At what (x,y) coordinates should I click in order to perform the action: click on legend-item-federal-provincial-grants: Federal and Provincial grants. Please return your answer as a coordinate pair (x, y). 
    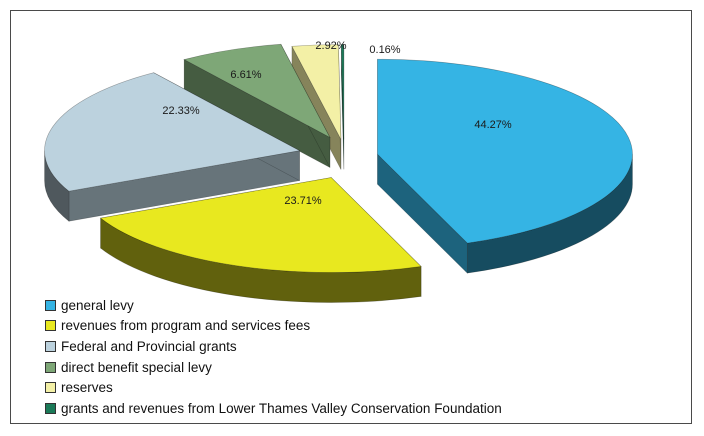
    Looking at the image, I should click on (273, 346).